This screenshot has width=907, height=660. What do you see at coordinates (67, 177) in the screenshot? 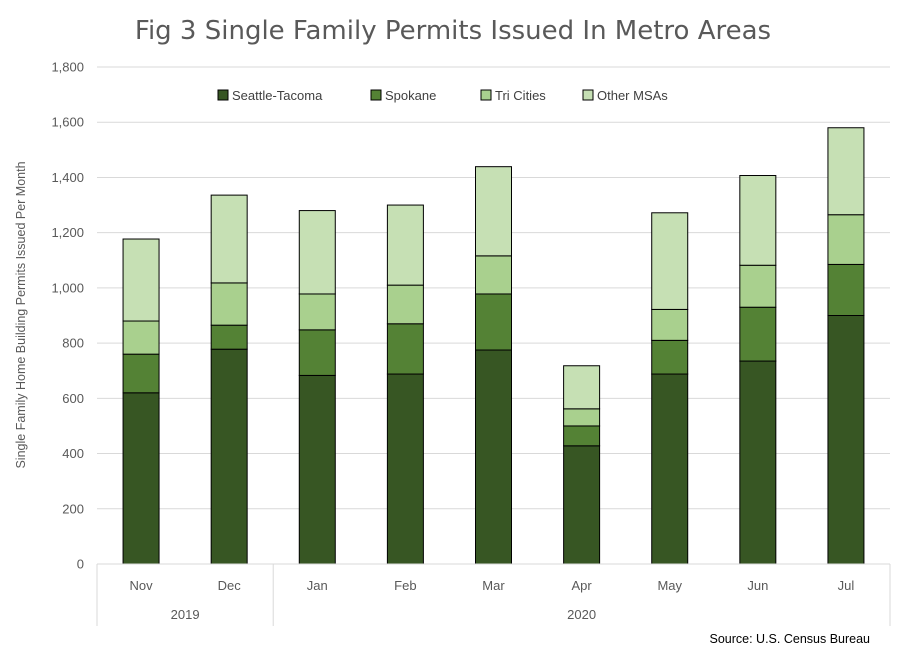
I see `y-tick-label: 1,400` at bounding box center [67, 177].